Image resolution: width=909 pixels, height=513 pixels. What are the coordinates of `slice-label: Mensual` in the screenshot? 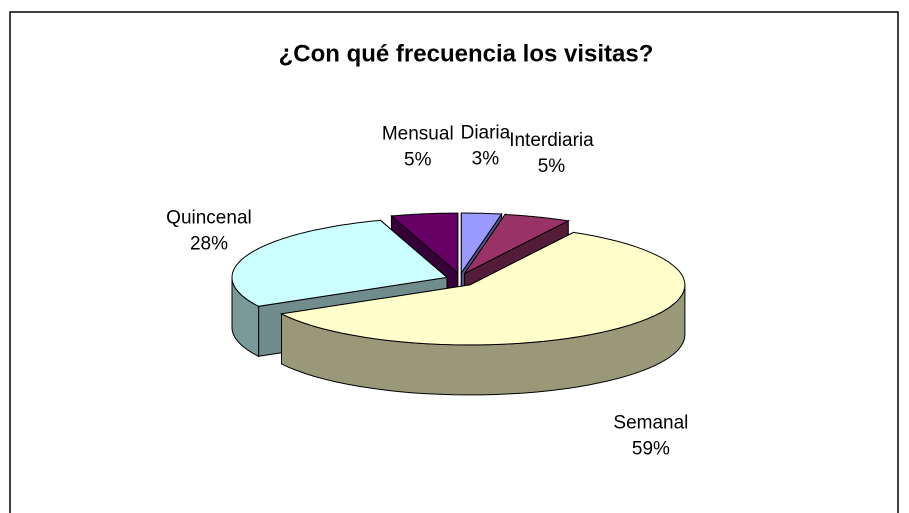 It's located at (418, 134).